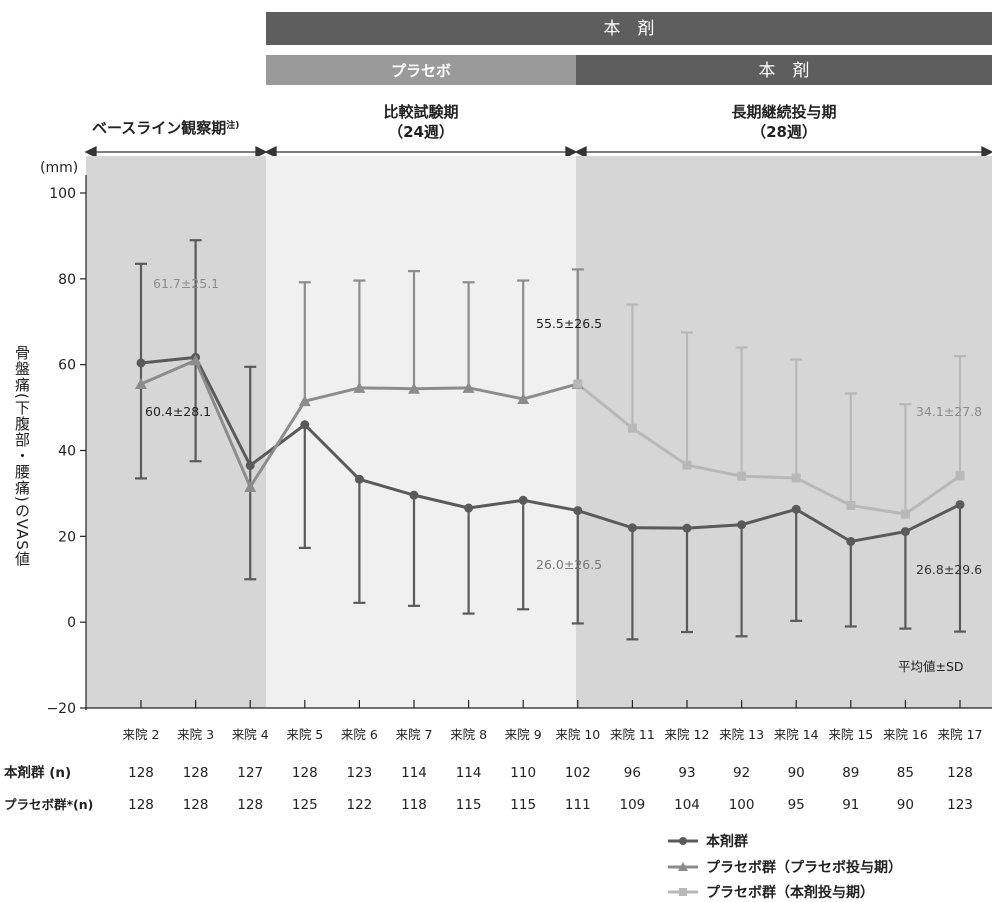 The height and width of the screenshot is (902, 992). What do you see at coordinates (960, 734) in the screenshot?
I see `x-tick-label: 来院 17` at bounding box center [960, 734].